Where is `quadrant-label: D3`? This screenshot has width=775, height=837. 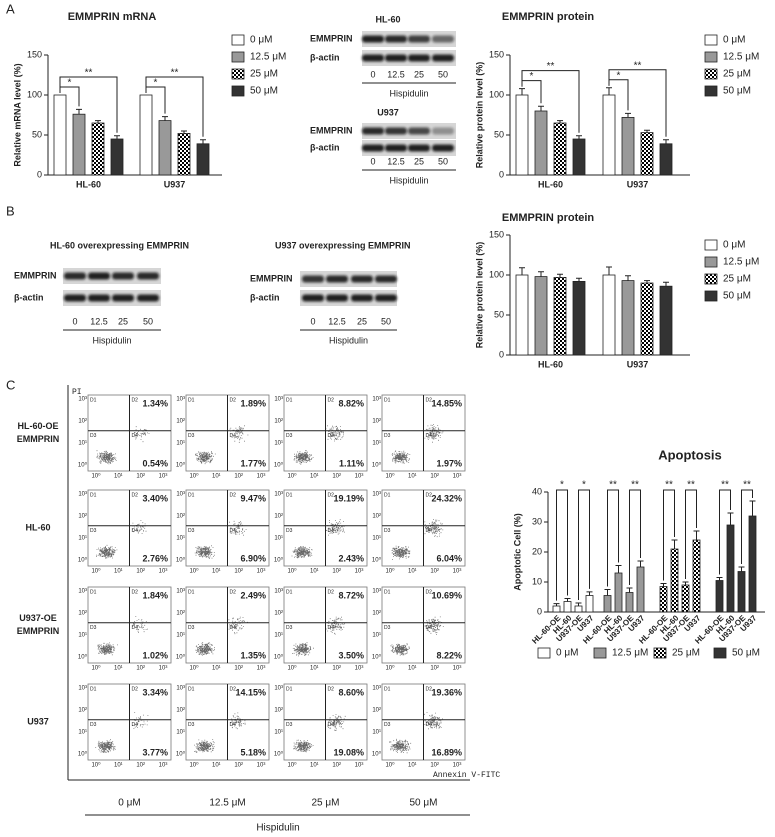
quadrant-label: D3 is located at coordinates (191, 436).